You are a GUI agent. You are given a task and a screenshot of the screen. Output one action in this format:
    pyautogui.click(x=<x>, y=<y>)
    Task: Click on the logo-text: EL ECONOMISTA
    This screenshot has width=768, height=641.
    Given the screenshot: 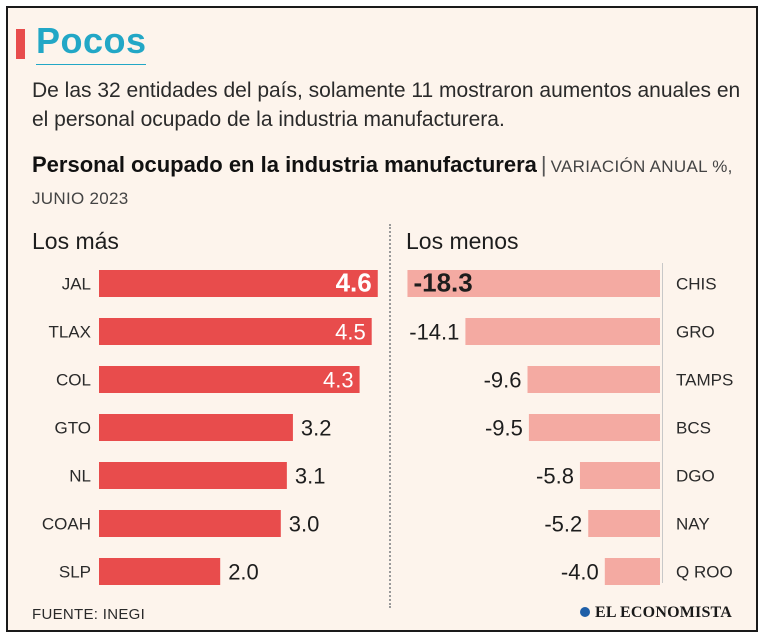 What is the action you would take?
    pyautogui.click(x=663, y=612)
    